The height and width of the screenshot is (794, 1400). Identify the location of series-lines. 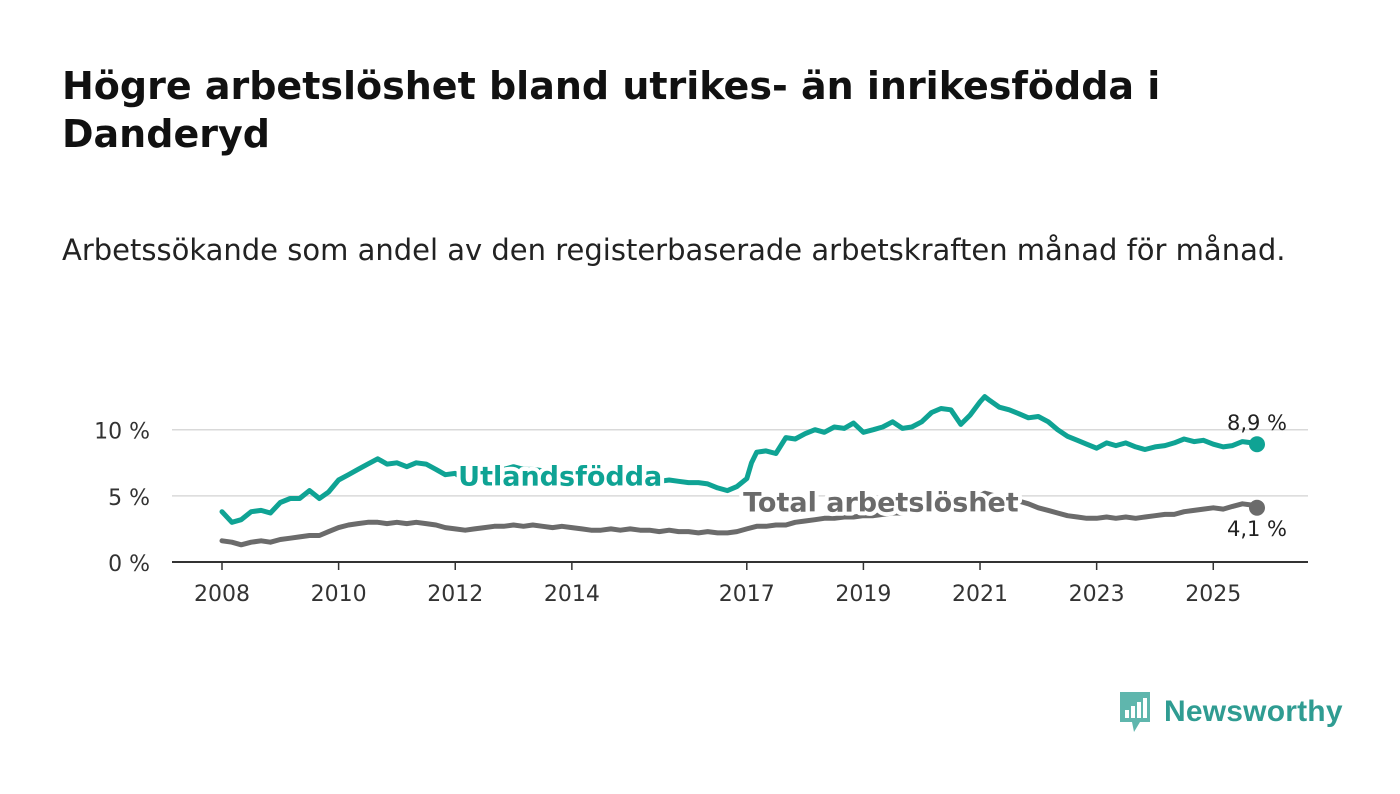
(742, 471).